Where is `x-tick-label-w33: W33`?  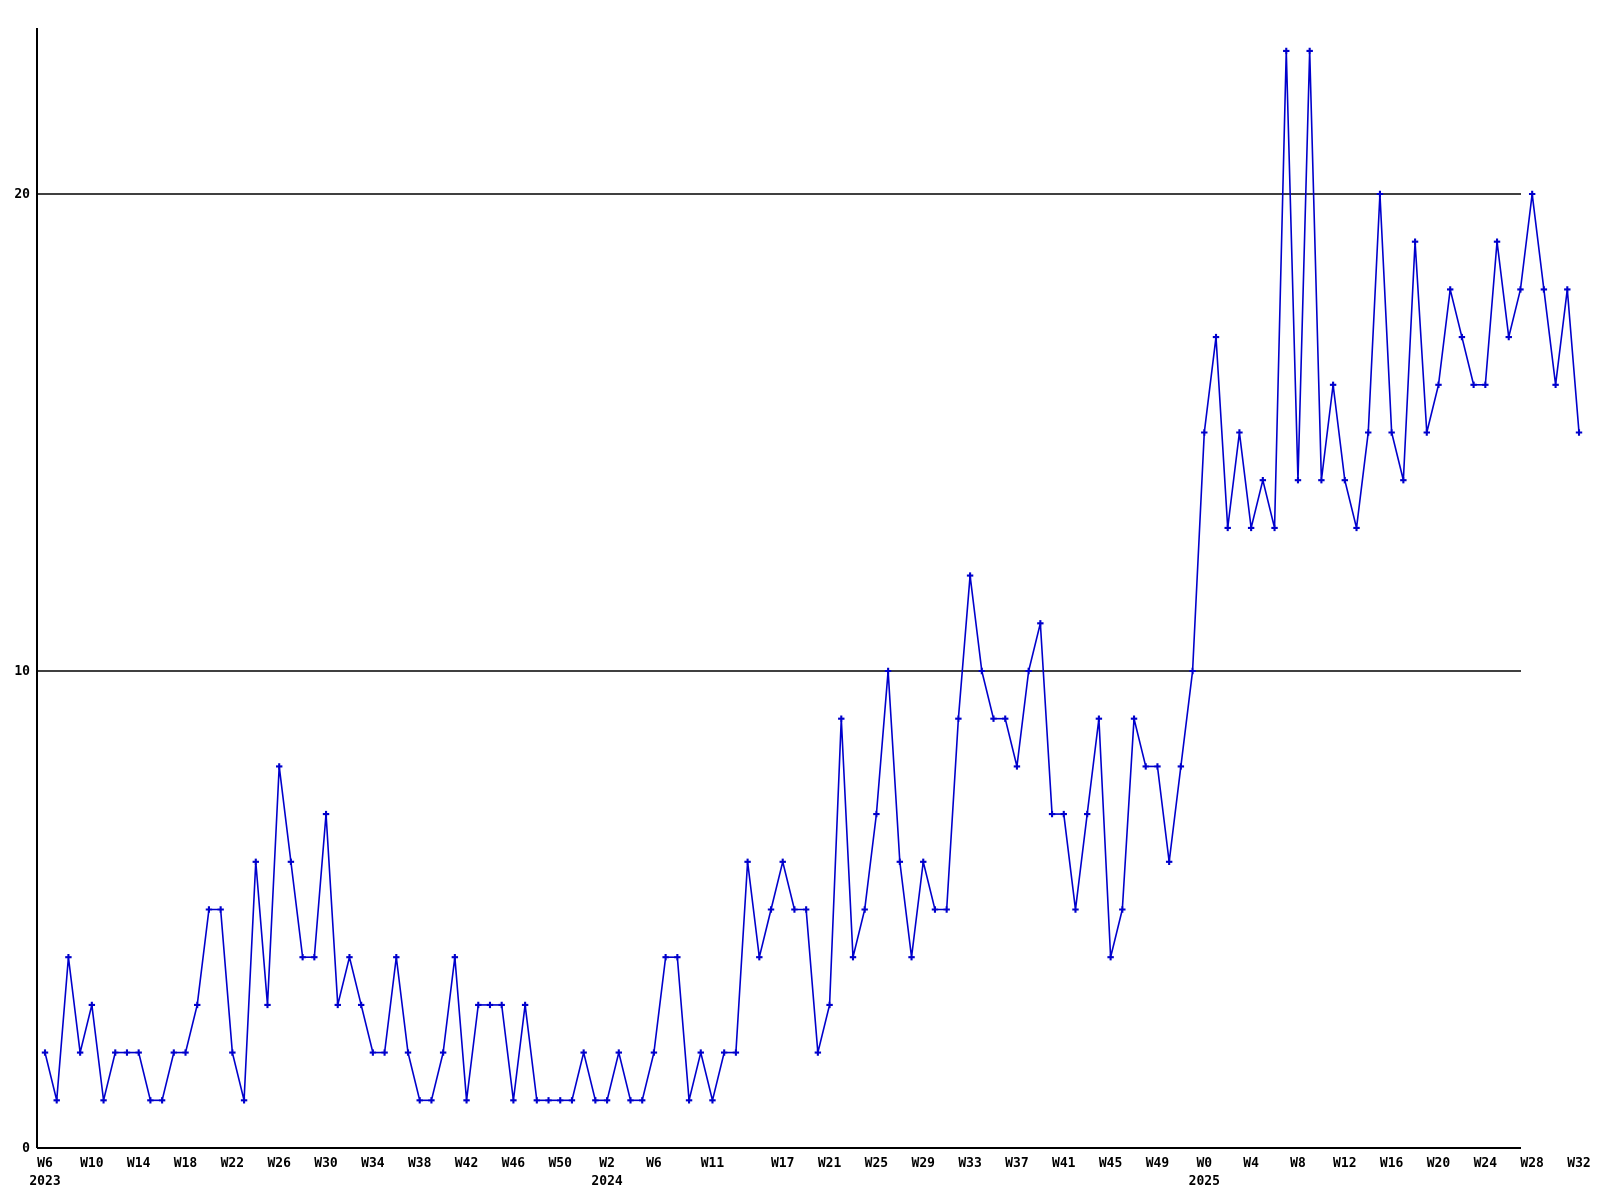
x-tick-label-w33: W33 is located at coordinates (970, 1163).